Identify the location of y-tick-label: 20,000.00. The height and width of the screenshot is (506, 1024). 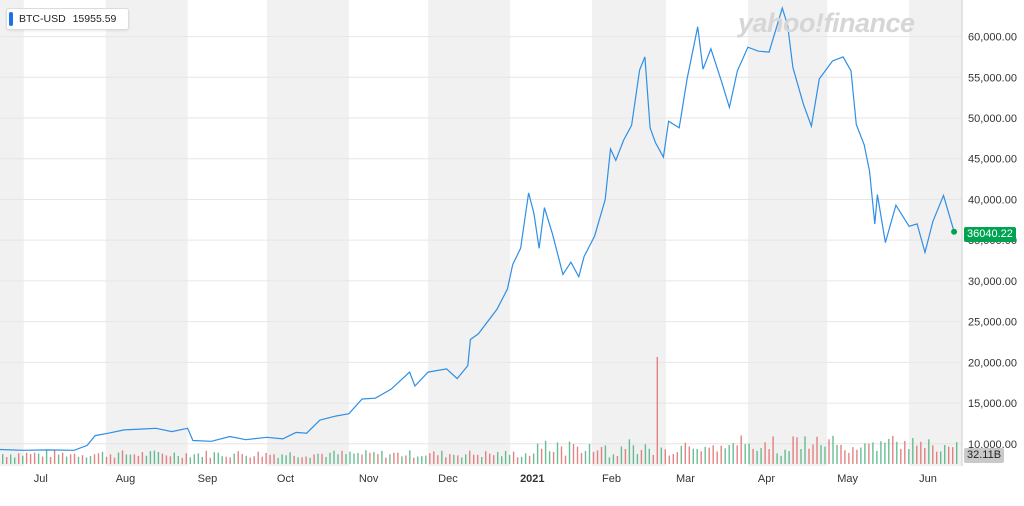
(992, 363).